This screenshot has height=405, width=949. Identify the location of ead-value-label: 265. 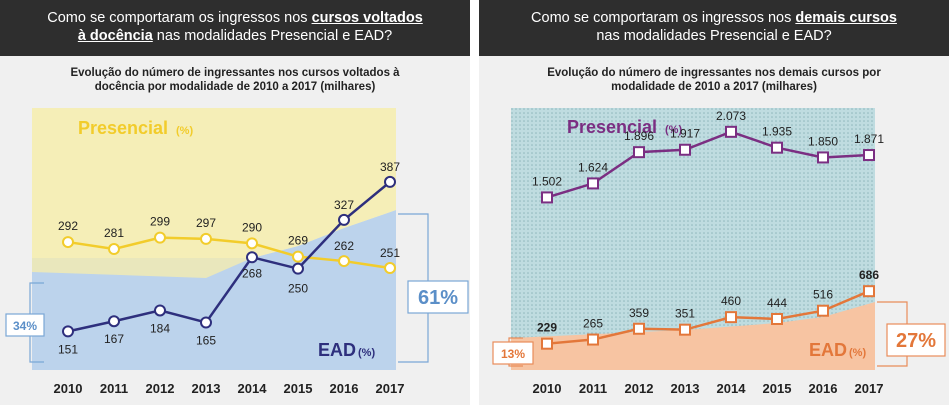
(593, 324).